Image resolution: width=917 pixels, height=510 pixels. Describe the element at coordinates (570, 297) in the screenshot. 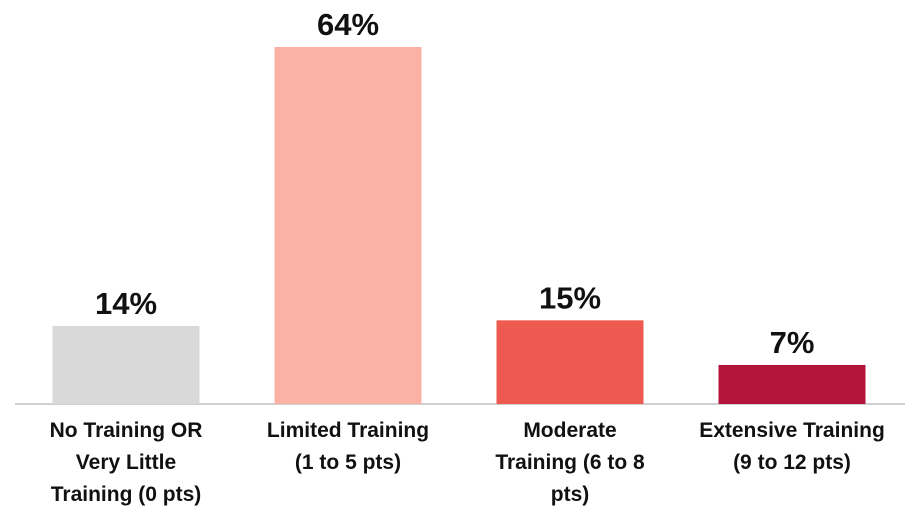

I see `bar-value-label: 15%` at that location.